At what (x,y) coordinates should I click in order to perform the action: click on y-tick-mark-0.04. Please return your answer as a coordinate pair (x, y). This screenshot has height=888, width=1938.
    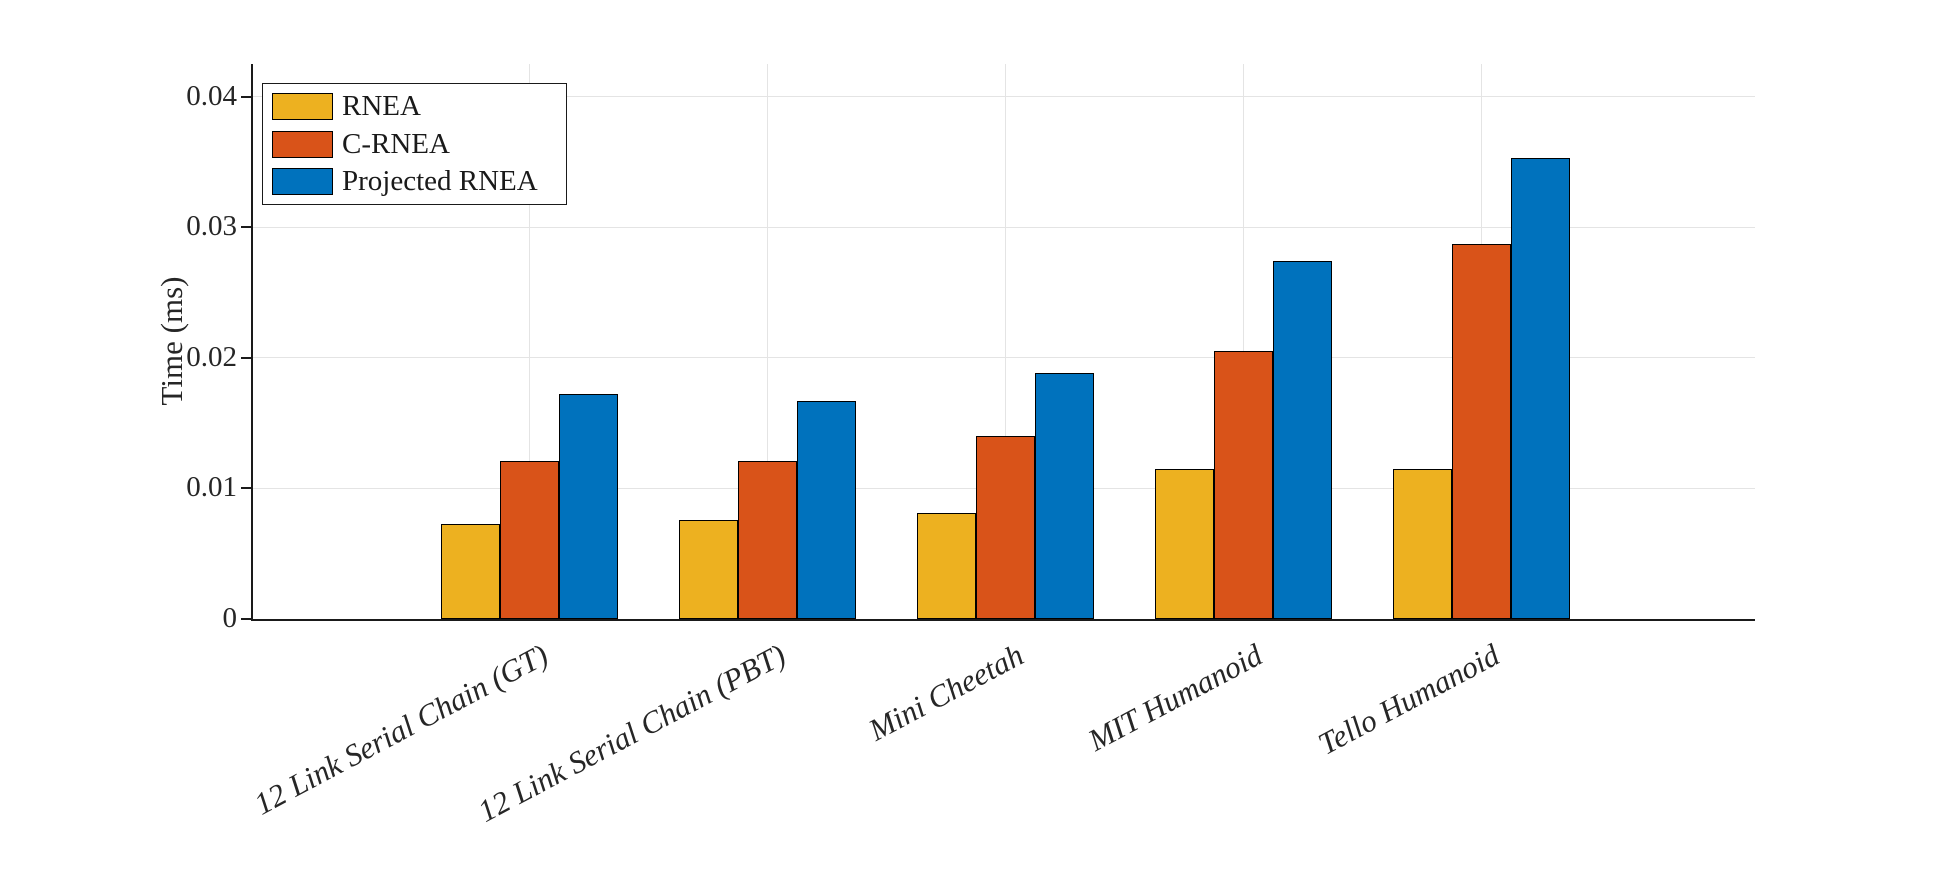
    Looking at the image, I should click on (246, 96).